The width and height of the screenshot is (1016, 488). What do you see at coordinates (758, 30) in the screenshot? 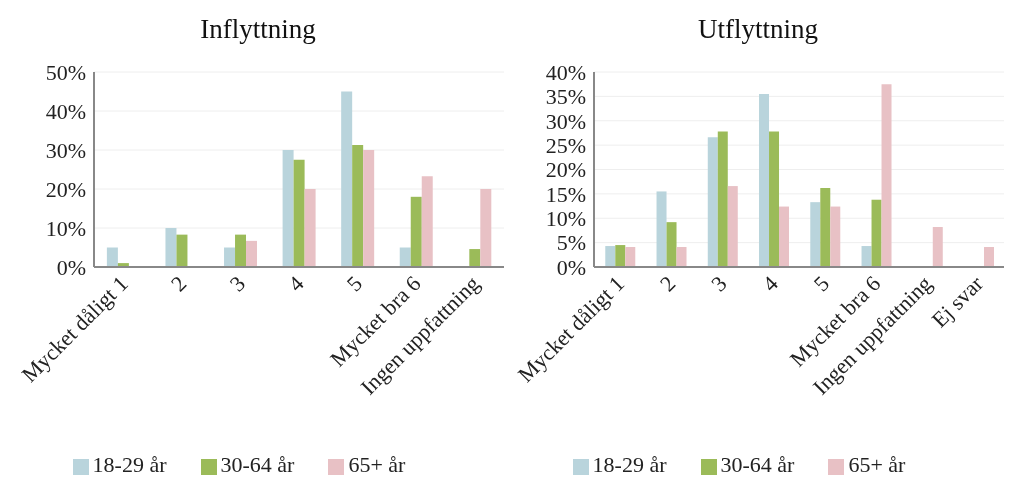
I see `chart-title: Utflyttning` at bounding box center [758, 30].